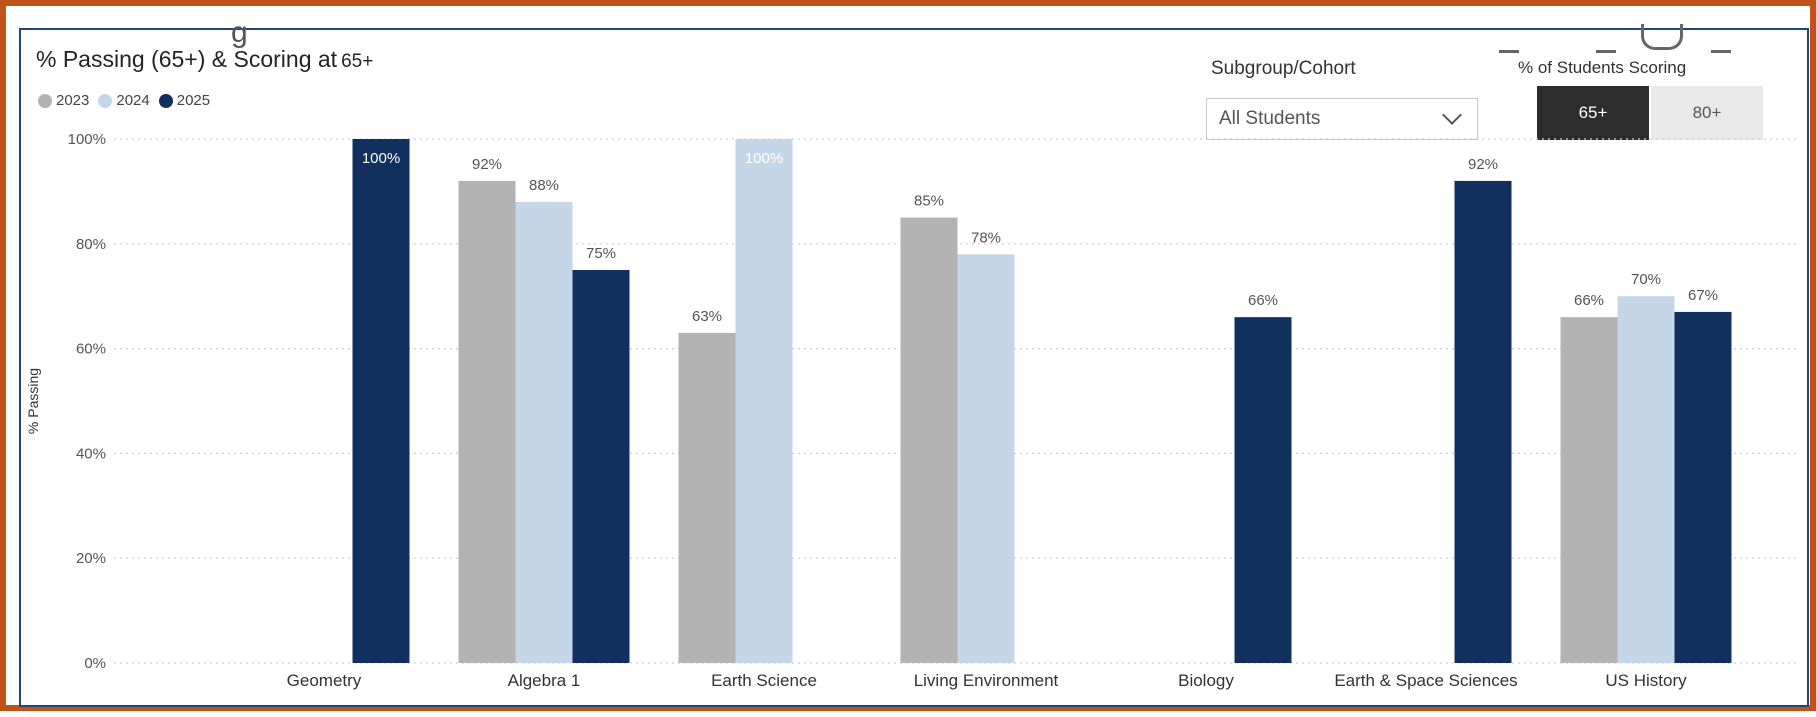 The width and height of the screenshot is (1816, 717). What do you see at coordinates (1206, 680) in the screenshot?
I see `x-tick-label: Biology` at bounding box center [1206, 680].